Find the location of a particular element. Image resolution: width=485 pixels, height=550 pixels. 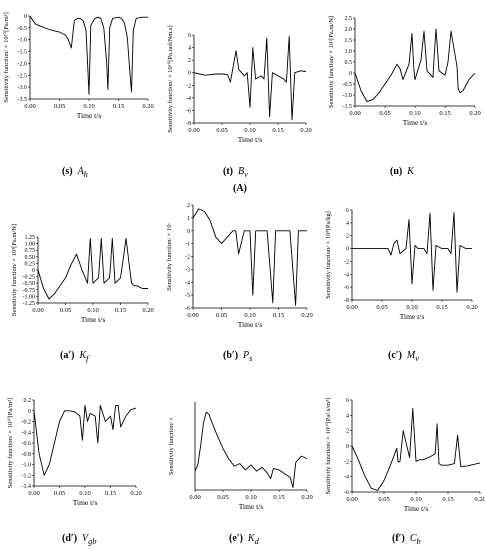

y-tick-label: -1 is located at coordinates (187, 245).